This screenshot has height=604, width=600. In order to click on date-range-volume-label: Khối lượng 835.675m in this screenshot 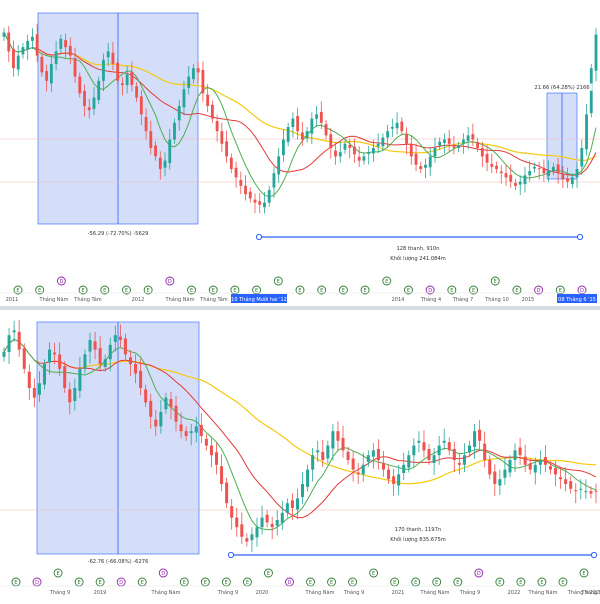, I will do `click(418, 539)`.